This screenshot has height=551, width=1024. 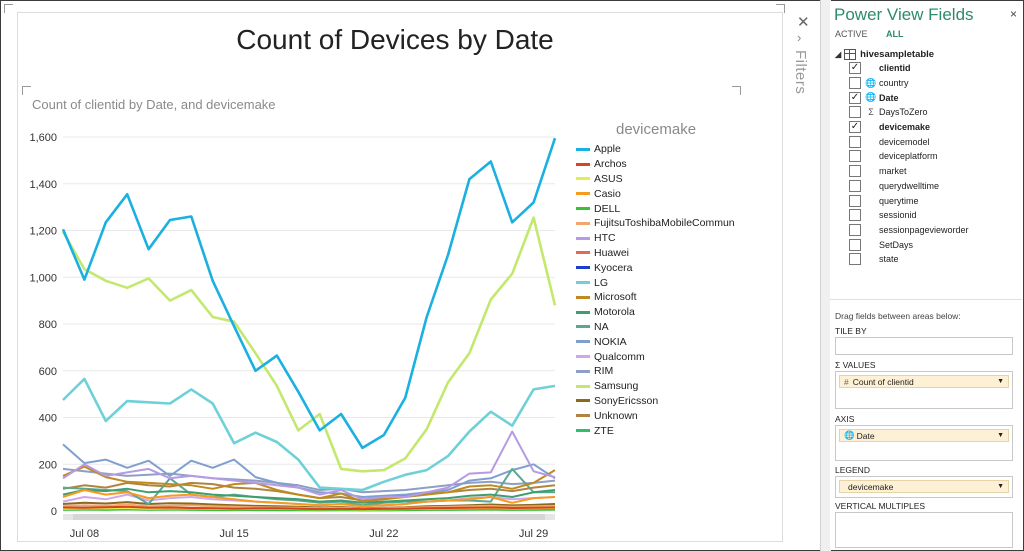 I want to click on axis-dropdown-icon: ▼, so click(x=1000, y=435).